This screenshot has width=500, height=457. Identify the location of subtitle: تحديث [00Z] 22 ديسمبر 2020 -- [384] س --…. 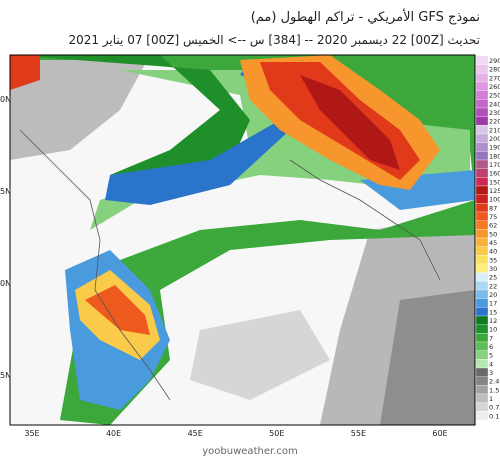
(274, 40).